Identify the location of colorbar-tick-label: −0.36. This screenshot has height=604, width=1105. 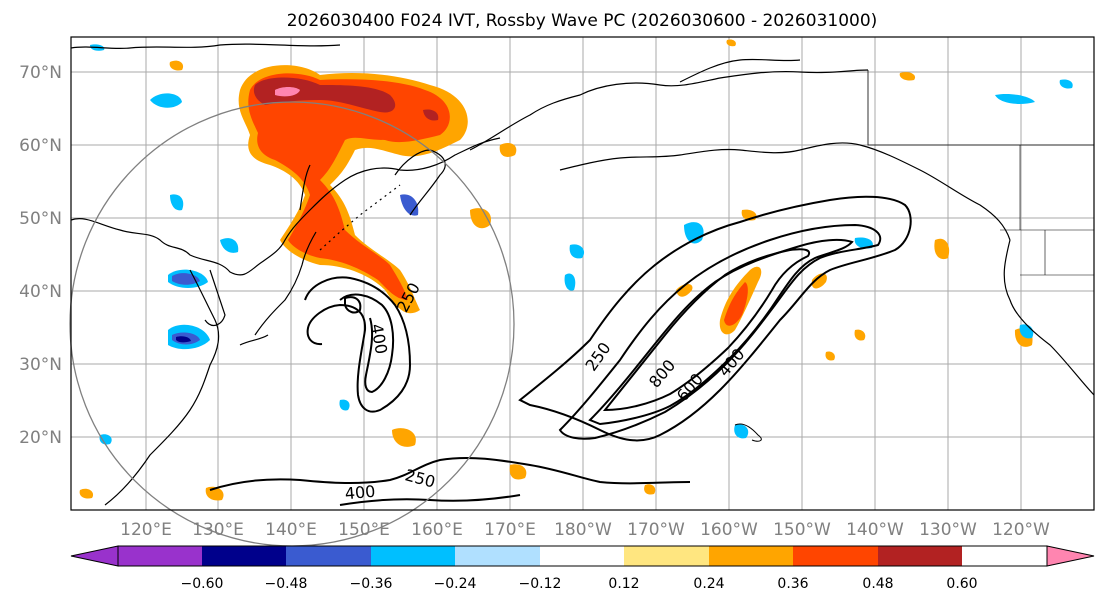
(371, 584).